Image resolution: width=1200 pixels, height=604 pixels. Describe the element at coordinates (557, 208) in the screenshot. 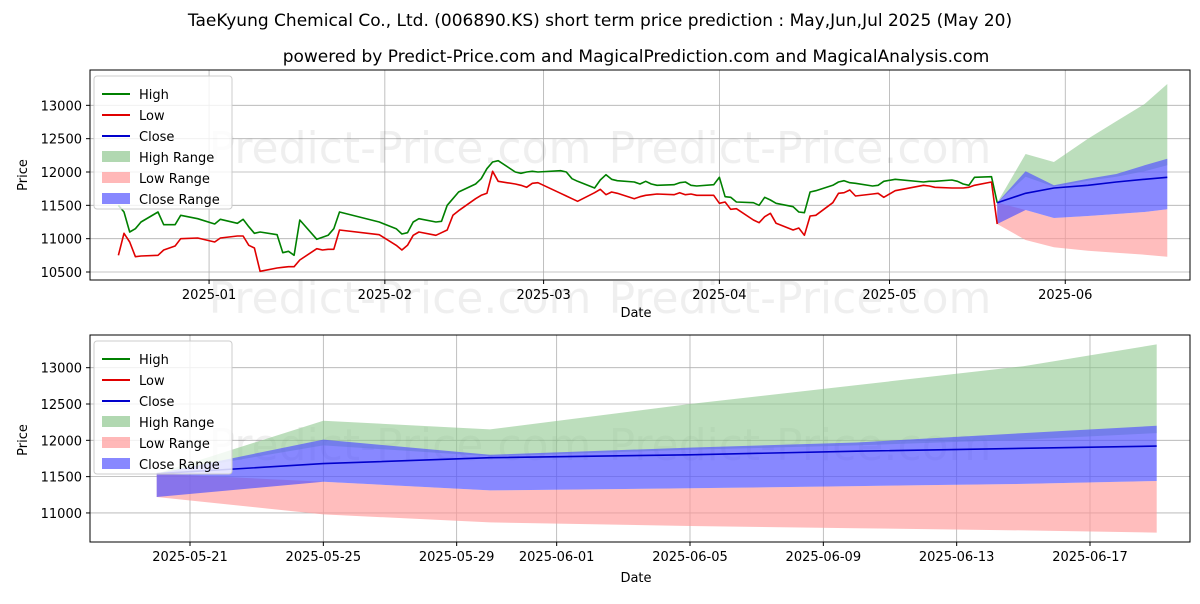

I see `top-high-line` at that location.